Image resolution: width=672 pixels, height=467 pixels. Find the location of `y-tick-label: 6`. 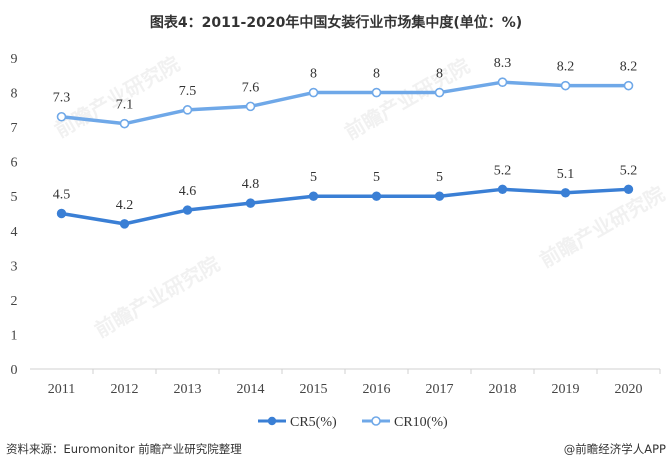

y-tick-label: 6 is located at coordinates (14, 163).